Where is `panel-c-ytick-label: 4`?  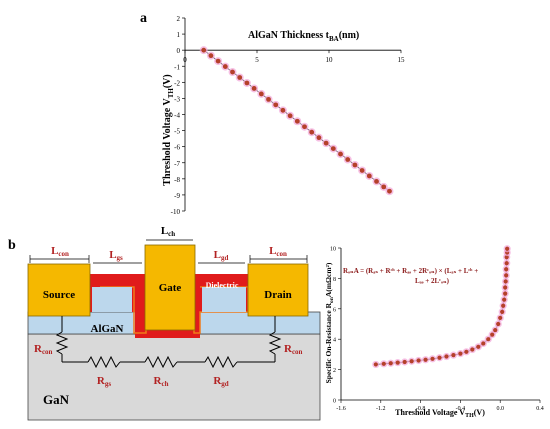
panel-c-ytick-label: 4 is located at coordinates (334, 341).